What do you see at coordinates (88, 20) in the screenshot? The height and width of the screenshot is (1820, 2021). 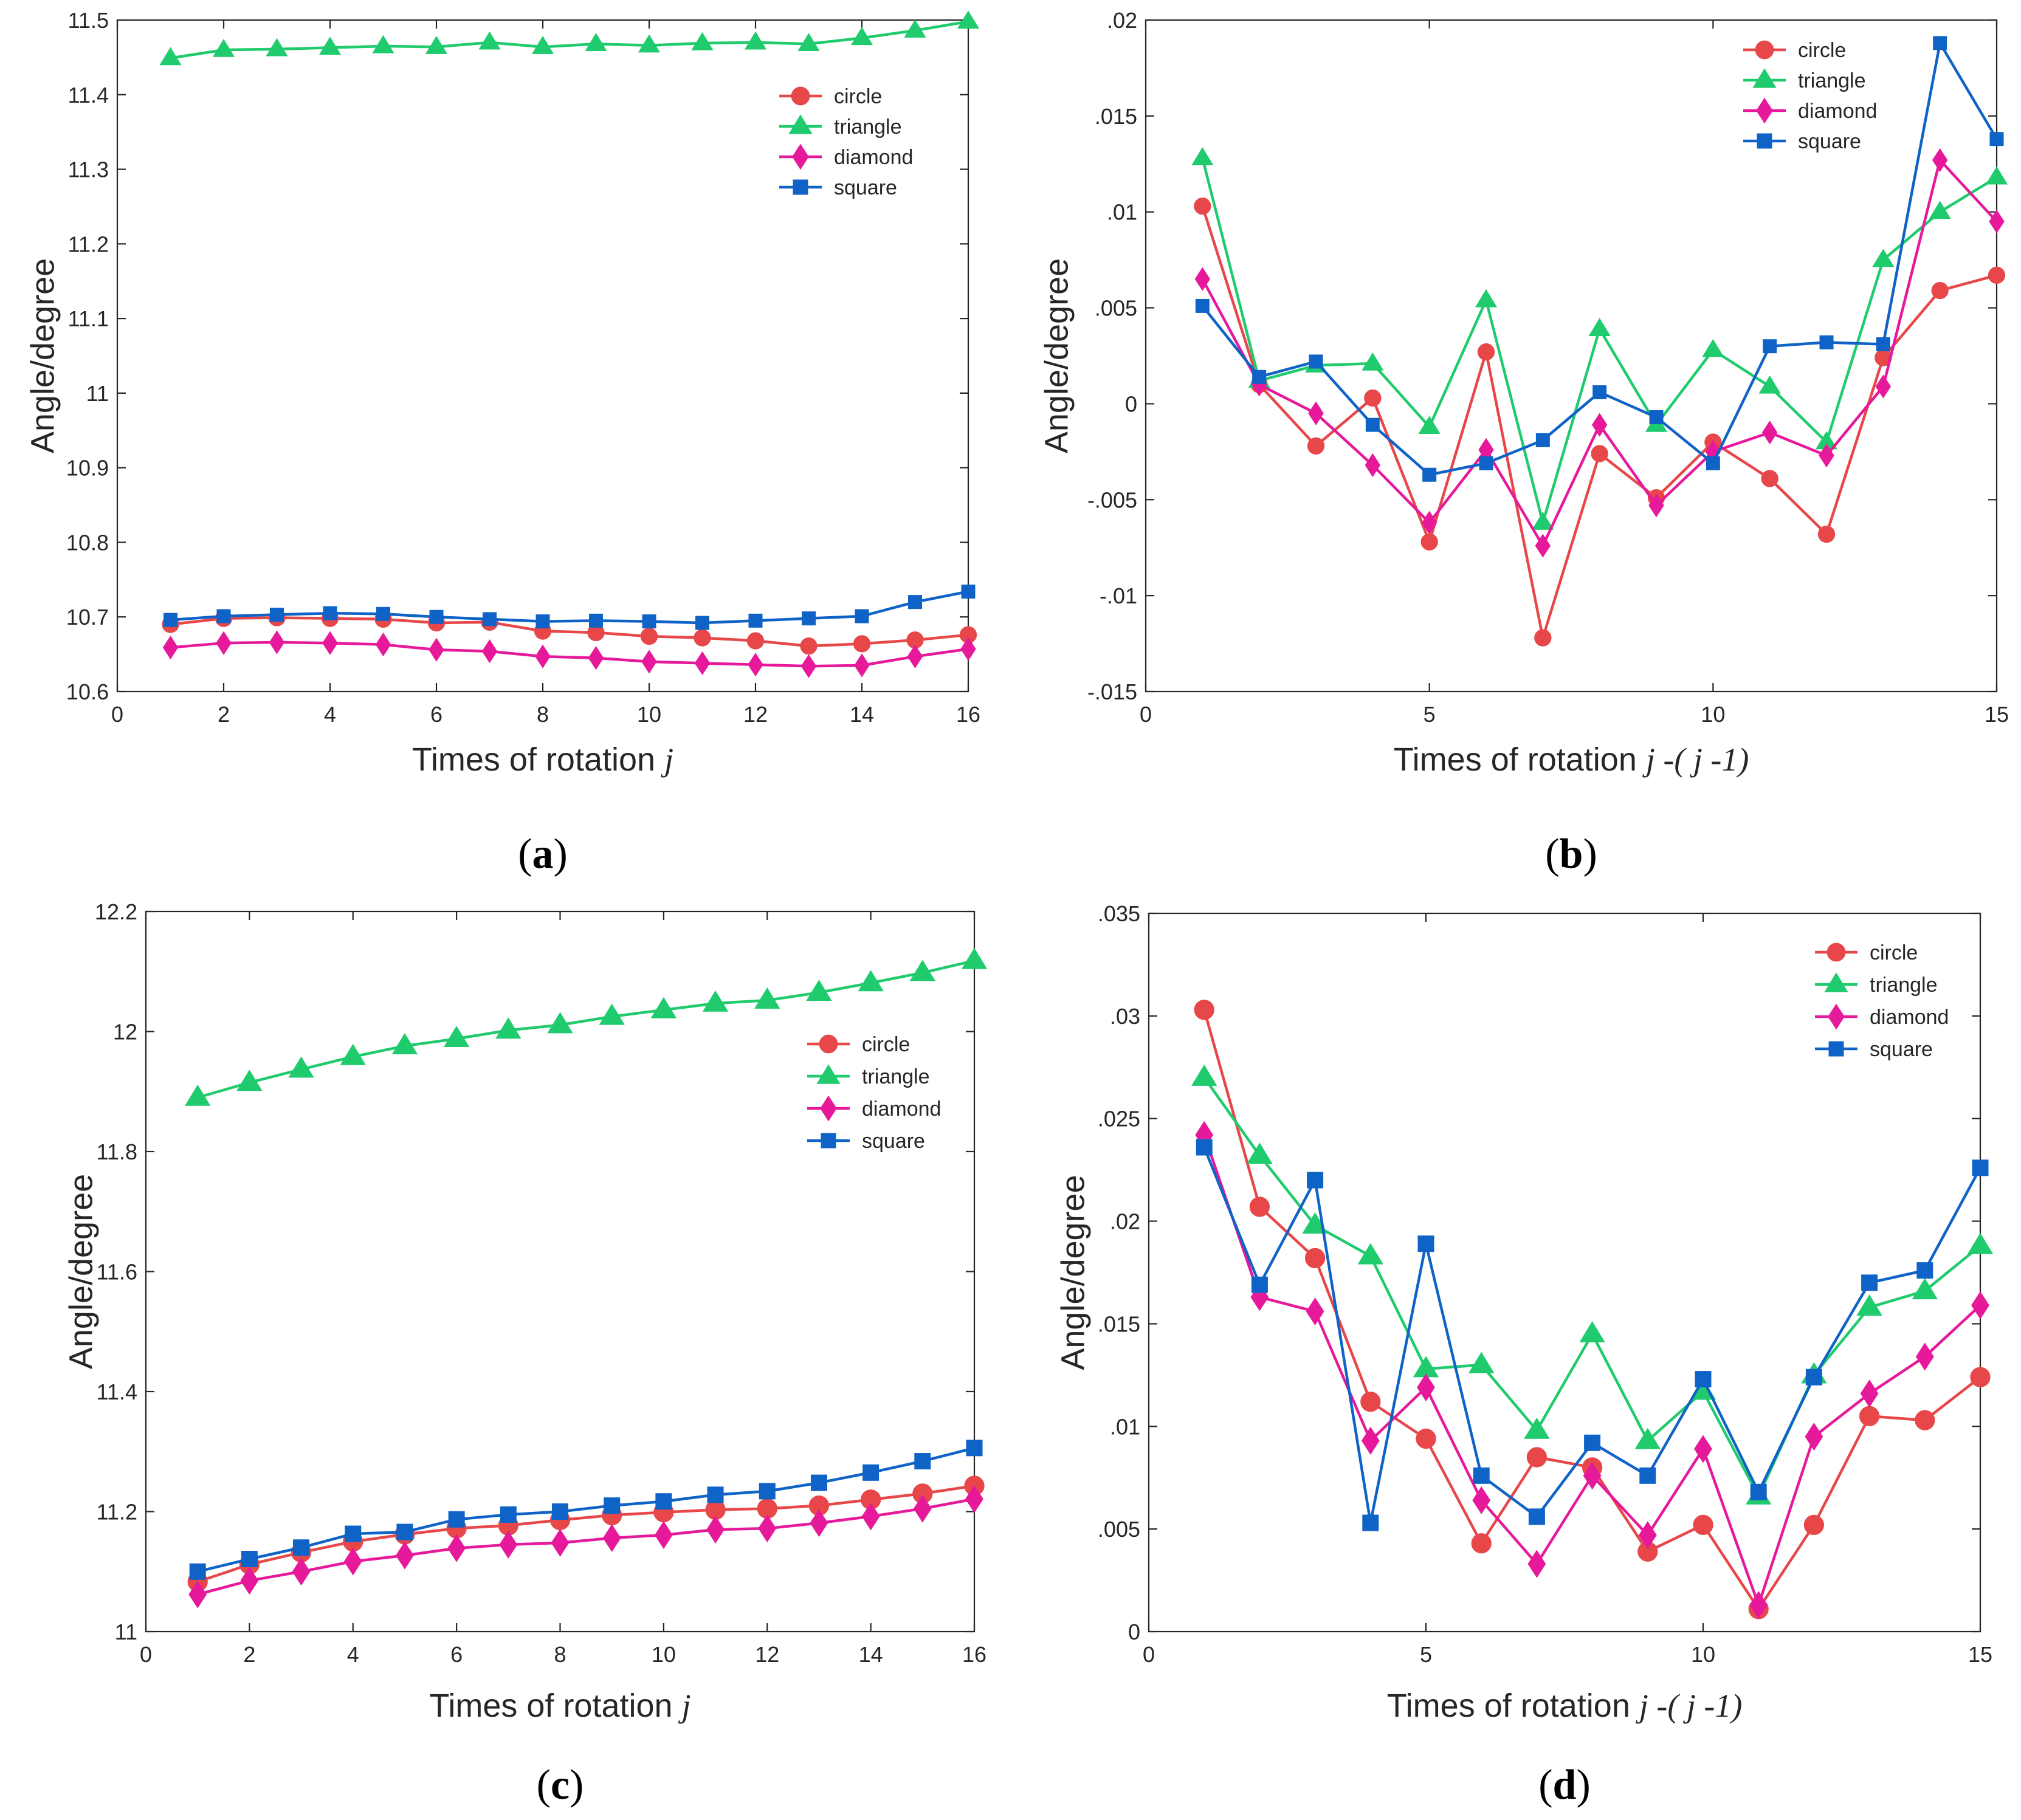 I see `y-tick-label: 11.5` at bounding box center [88, 20].